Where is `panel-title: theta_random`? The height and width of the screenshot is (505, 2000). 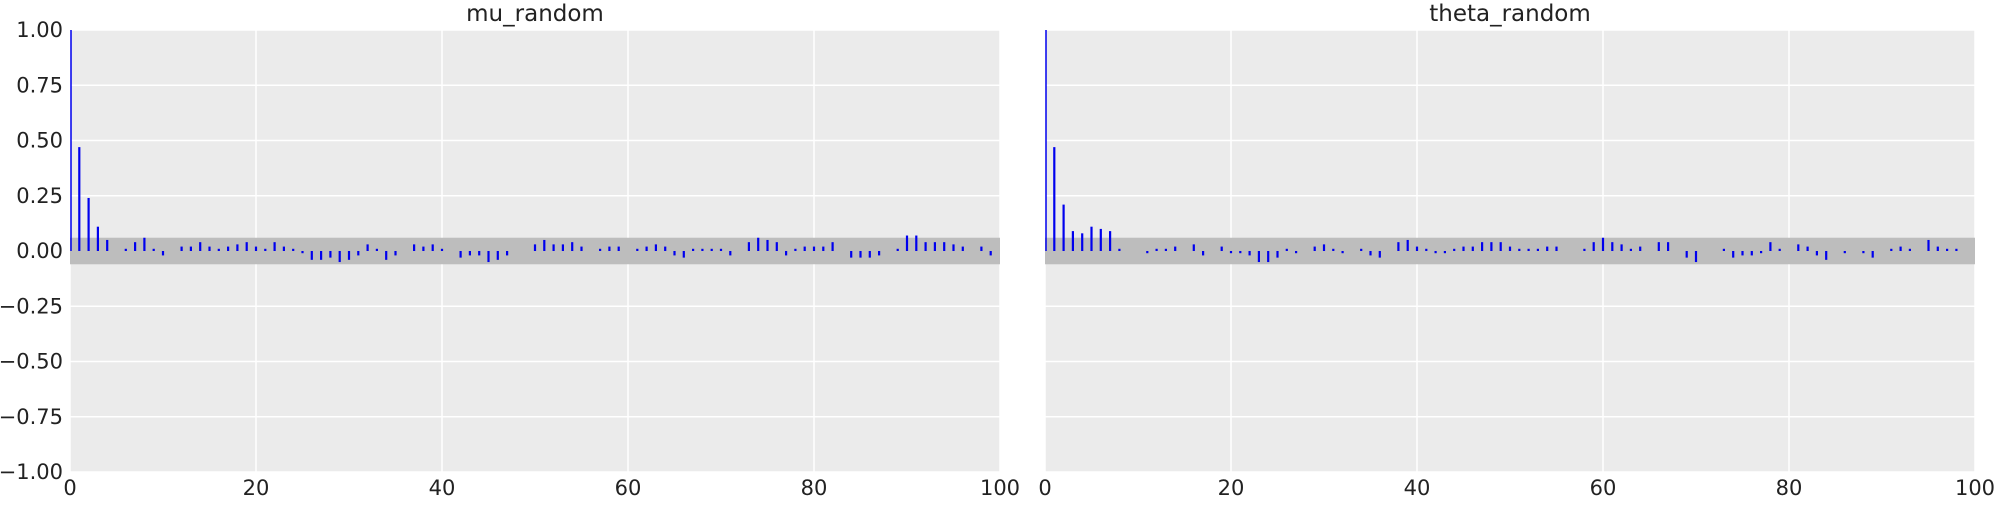
panel-title: theta_random is located at coordinates (1510, 14).